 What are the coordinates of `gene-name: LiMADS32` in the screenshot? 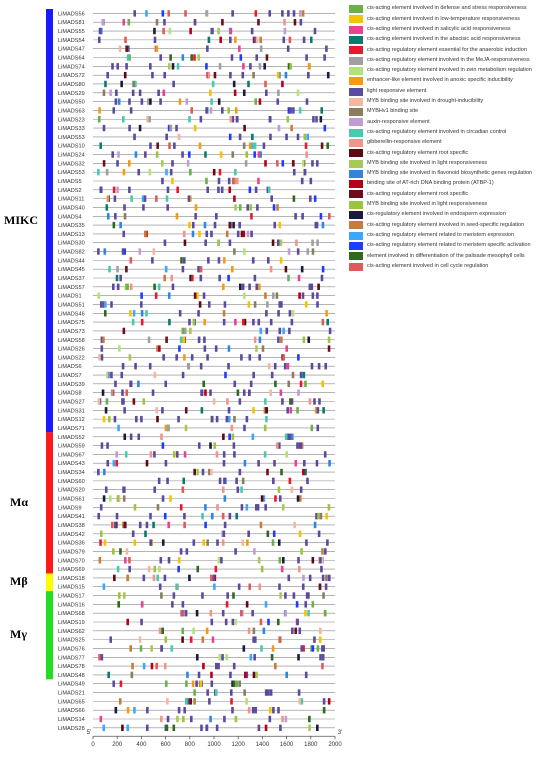 It's located at (71, 164).